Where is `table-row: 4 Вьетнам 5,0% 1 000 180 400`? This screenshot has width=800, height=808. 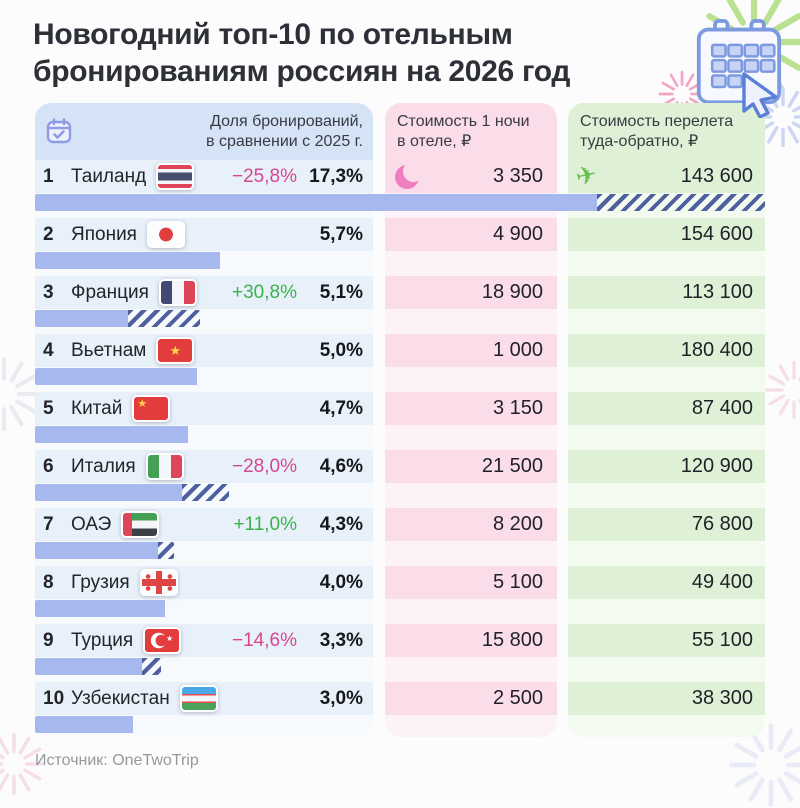 table-row: 4 Вьетнам 5,0% 1 000 180 400 is located at coordinates (400, 350).